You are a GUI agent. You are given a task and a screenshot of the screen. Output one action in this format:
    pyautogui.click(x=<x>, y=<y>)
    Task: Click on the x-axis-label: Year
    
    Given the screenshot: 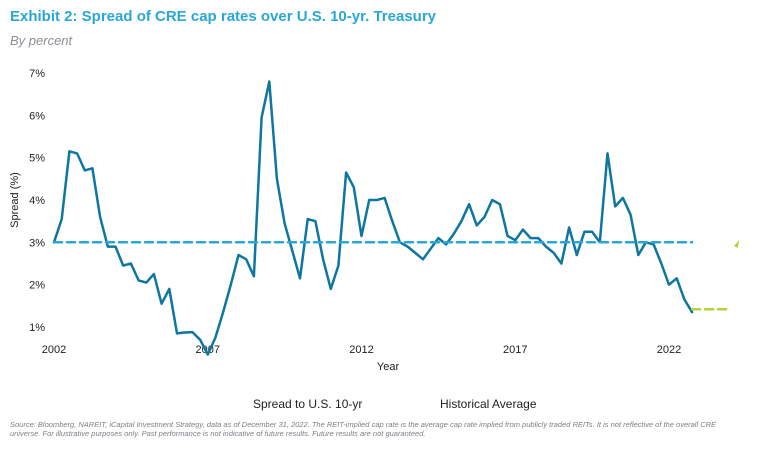 What is the action you would take?
    pyautogui.click(x=388, y=367)
    